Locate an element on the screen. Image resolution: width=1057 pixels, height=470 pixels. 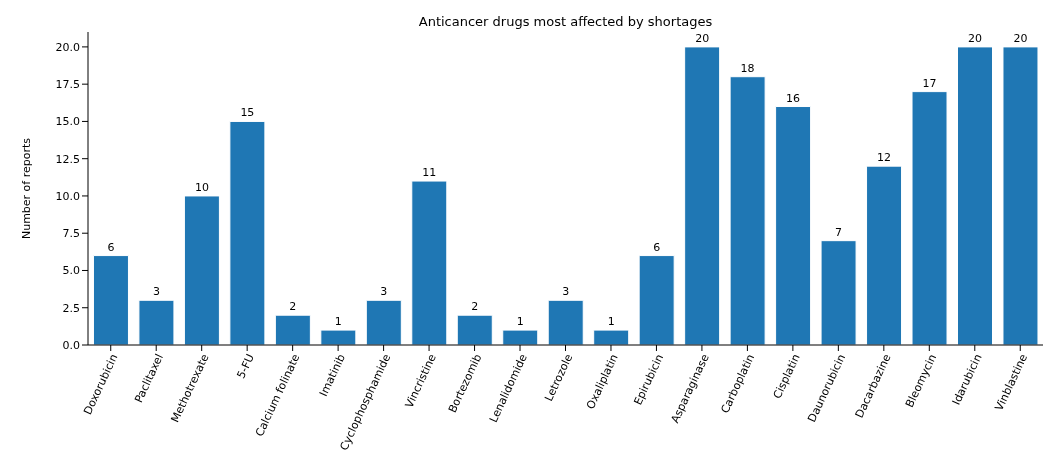
data-label: 11 is located at coordinates (429, 173).